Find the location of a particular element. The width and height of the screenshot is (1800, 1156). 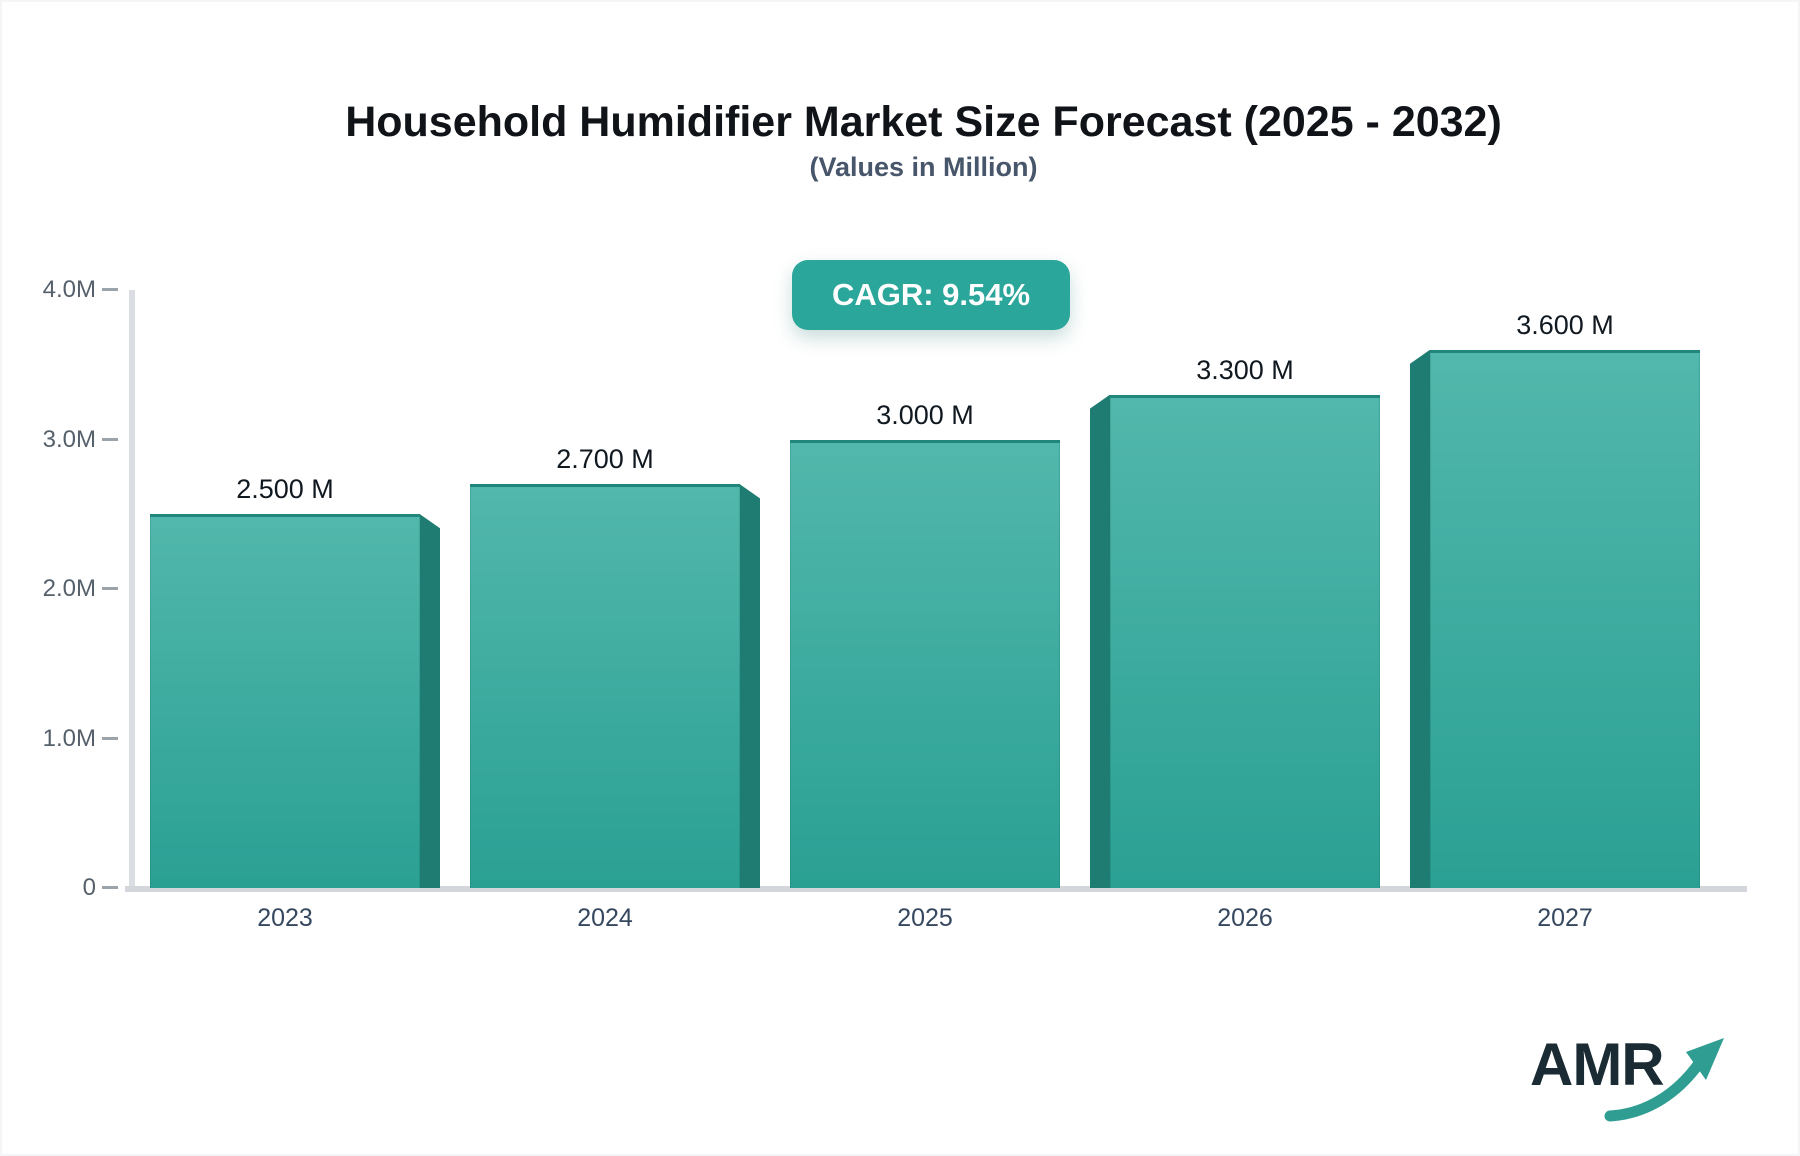

bar-value-label: 2.500 M is located at coordinates (285, 489).